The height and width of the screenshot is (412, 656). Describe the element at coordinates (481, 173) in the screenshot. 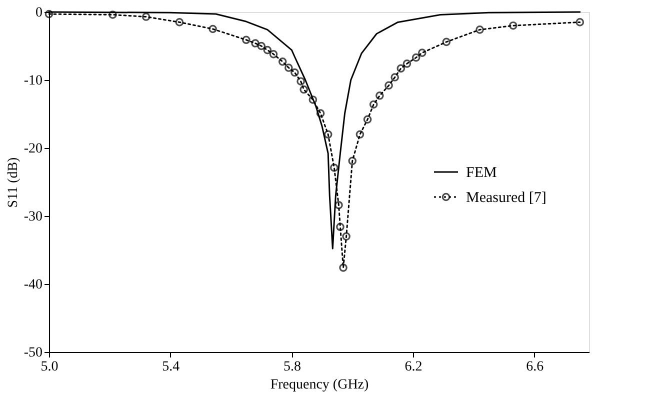

I see `legend-label: FEM` at that location.